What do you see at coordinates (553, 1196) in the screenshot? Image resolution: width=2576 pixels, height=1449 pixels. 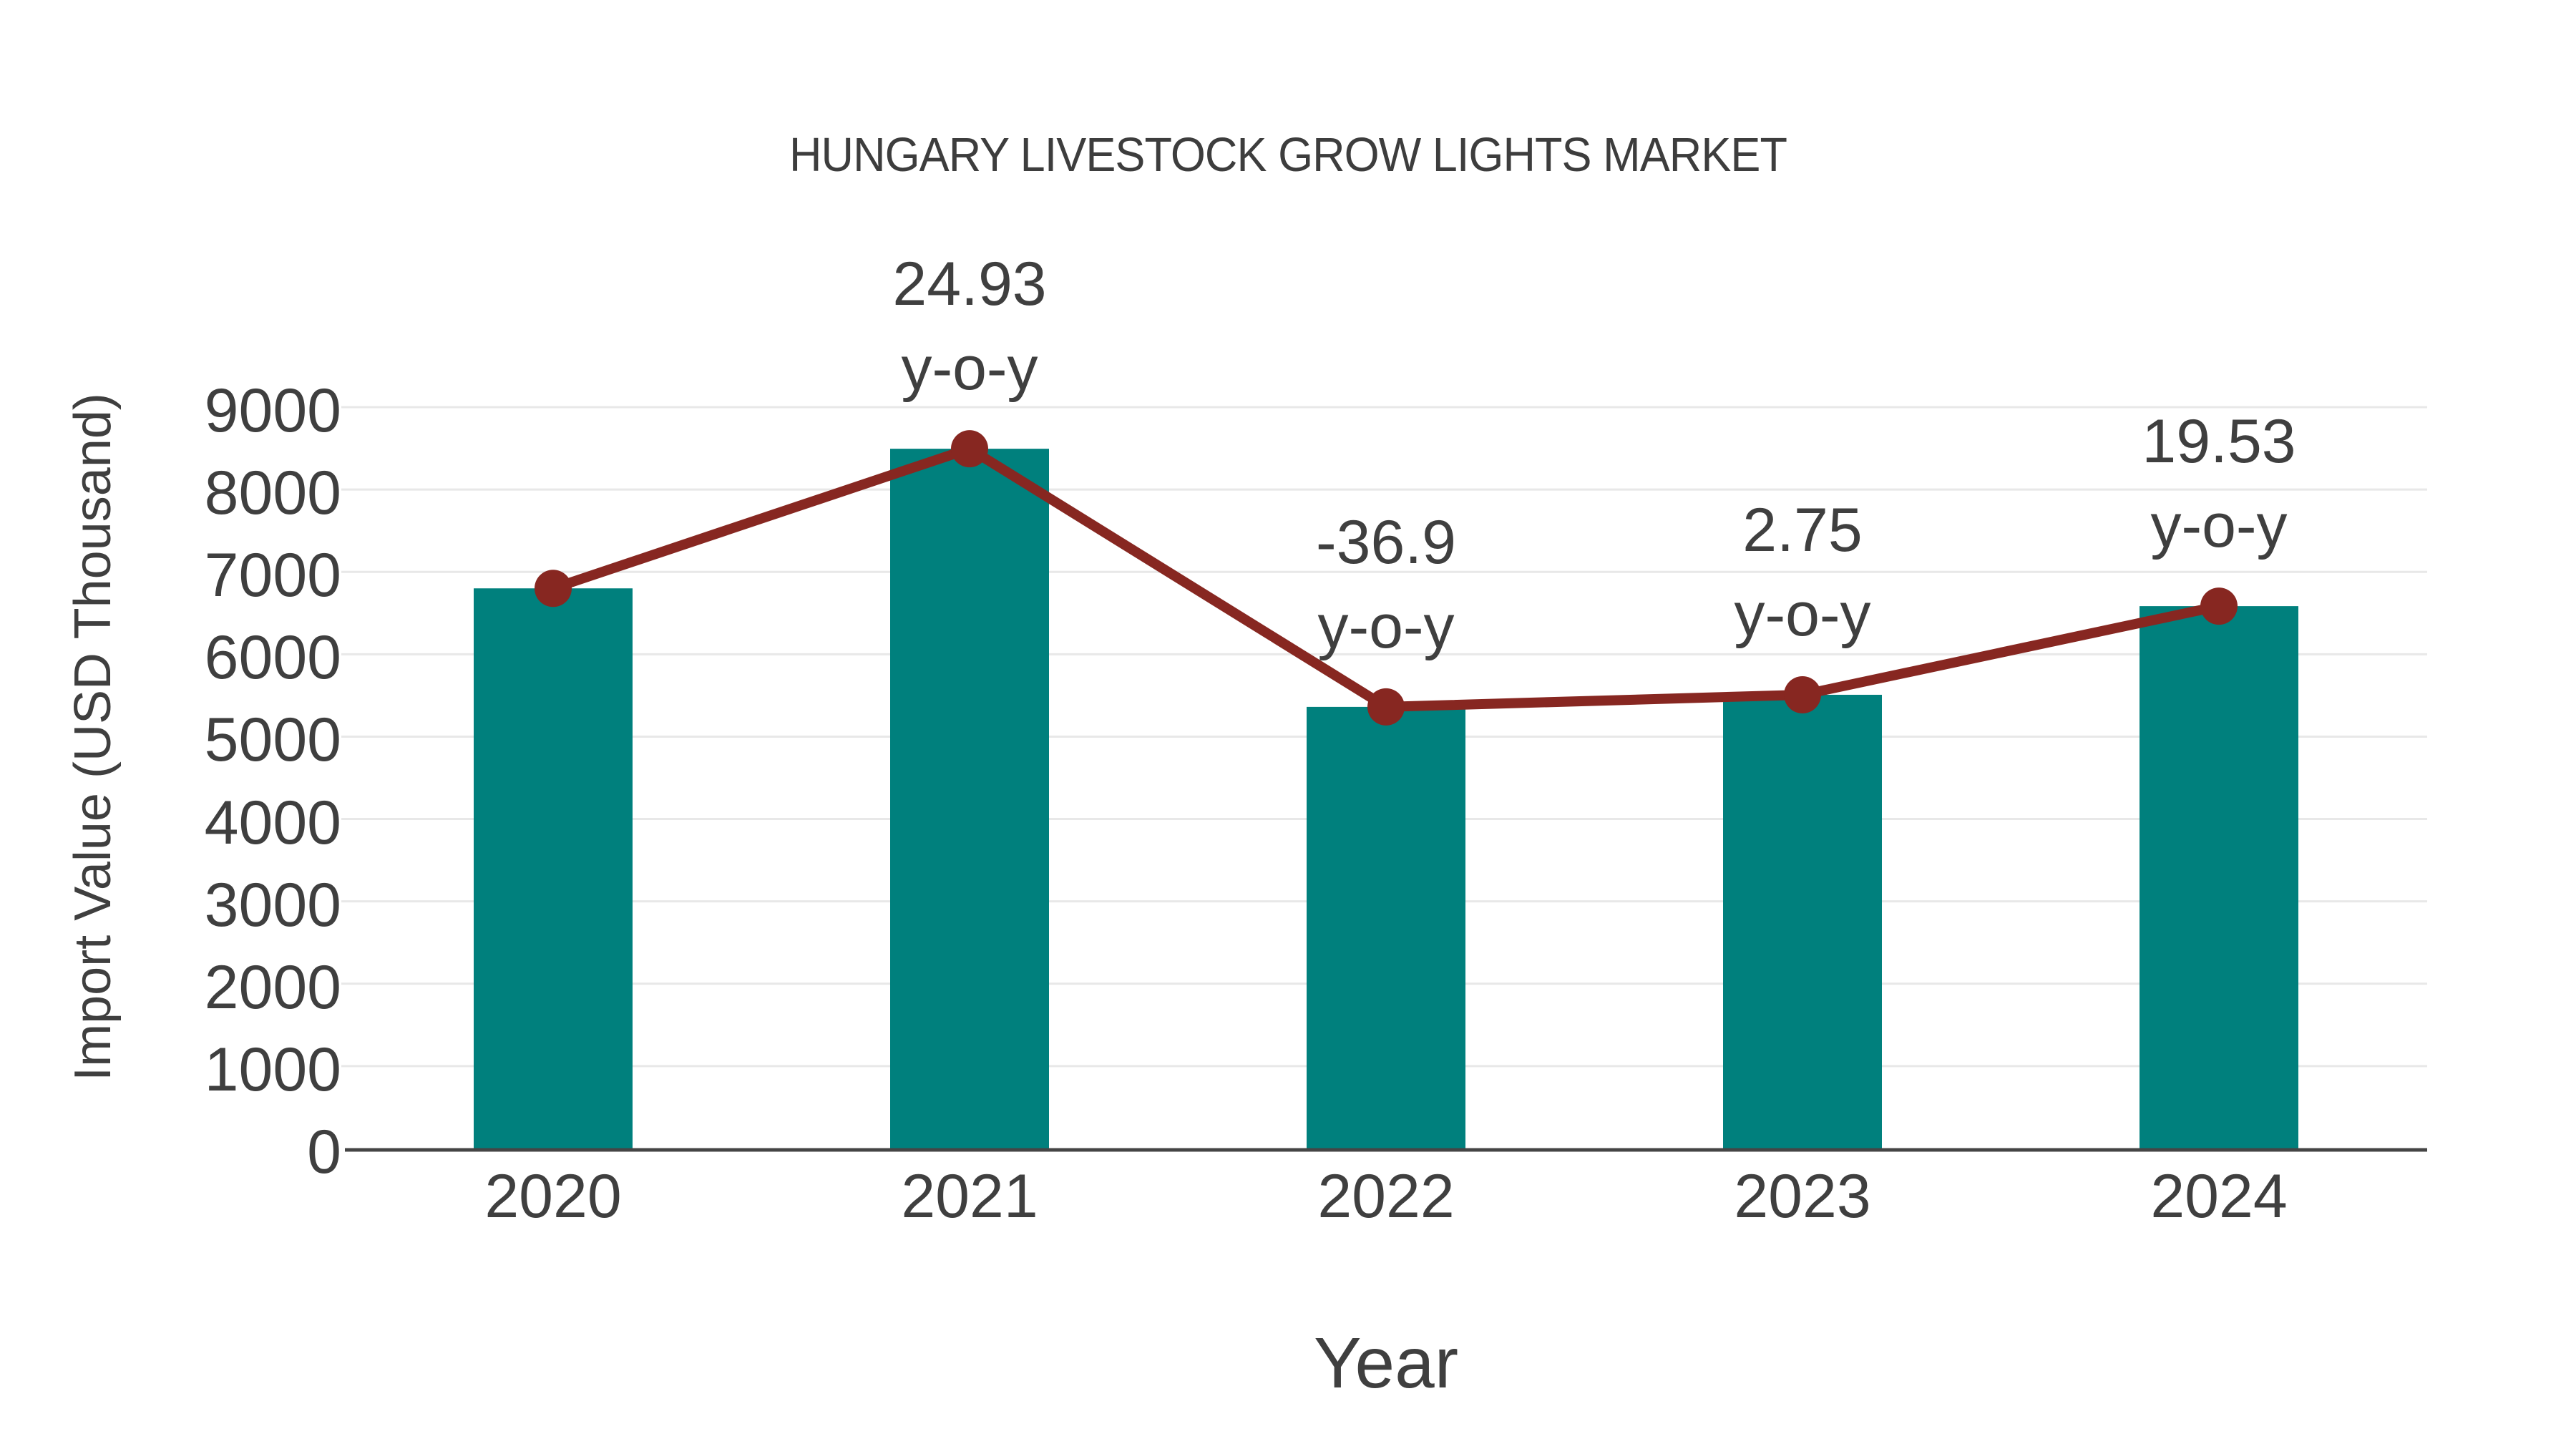 I see `x-tick-2020: 2020` at bounding box center [553, 1196].